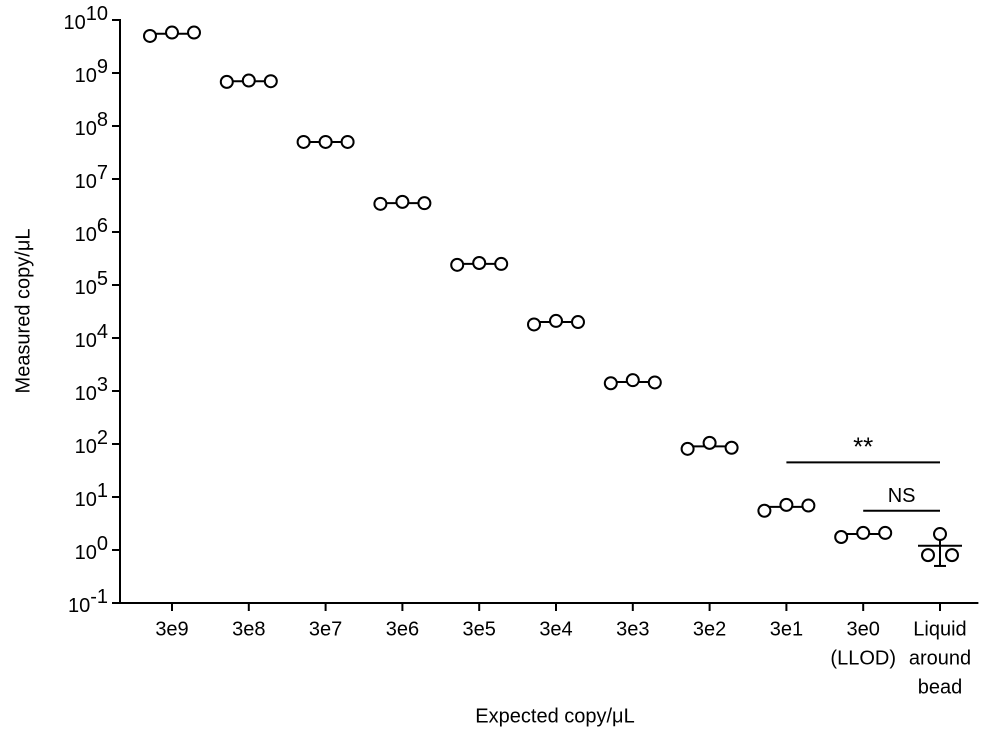 Image resolution: width=995 pixels, height=741 pixels. I want to click on significance-label: NS, so click(902, 496).